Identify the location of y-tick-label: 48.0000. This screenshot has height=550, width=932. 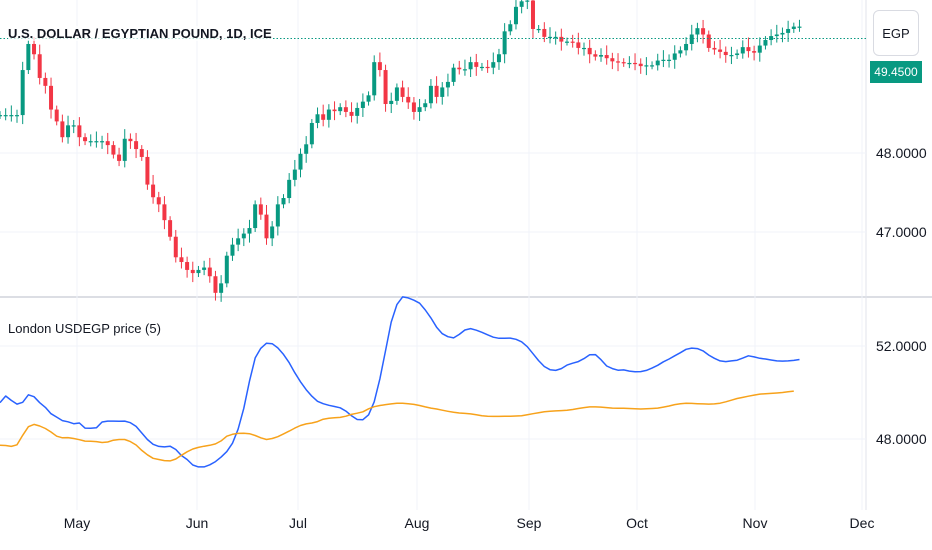
(901, 439).